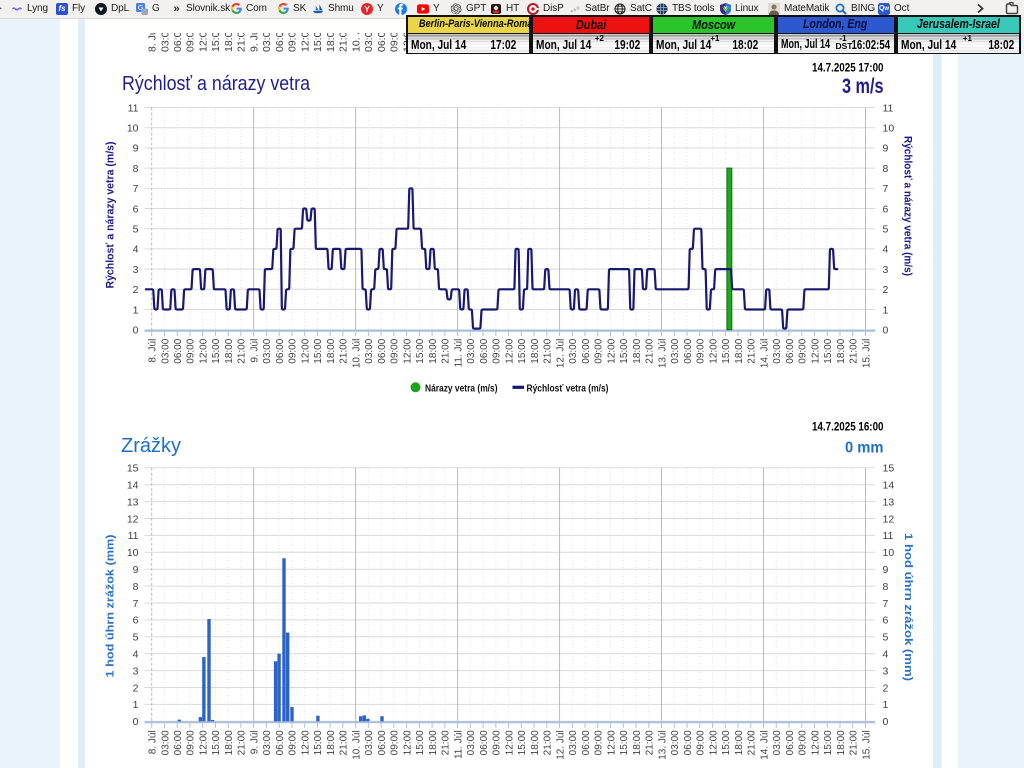 This screenshot has height=768, width=1024. What do you see at coordinates (216, 83) in the screenshot?
I see `svg-text: Rýchlosť a nárazy vetra` at bounding box center [216, 83].